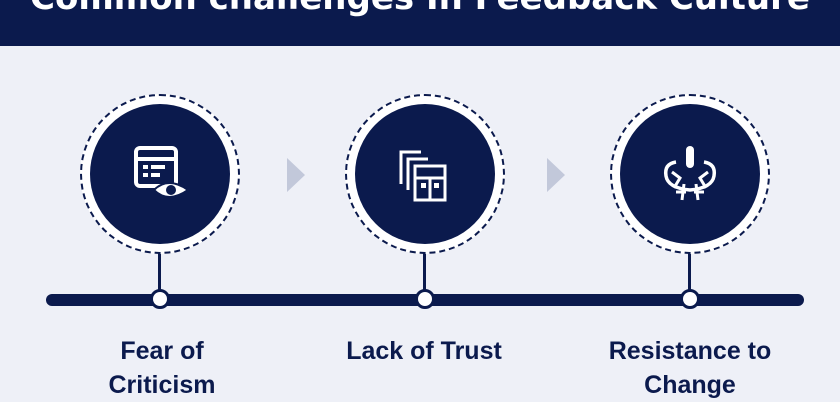  I want to click on step-2-label-line-1: Lack of Trust, so click(424, 351).